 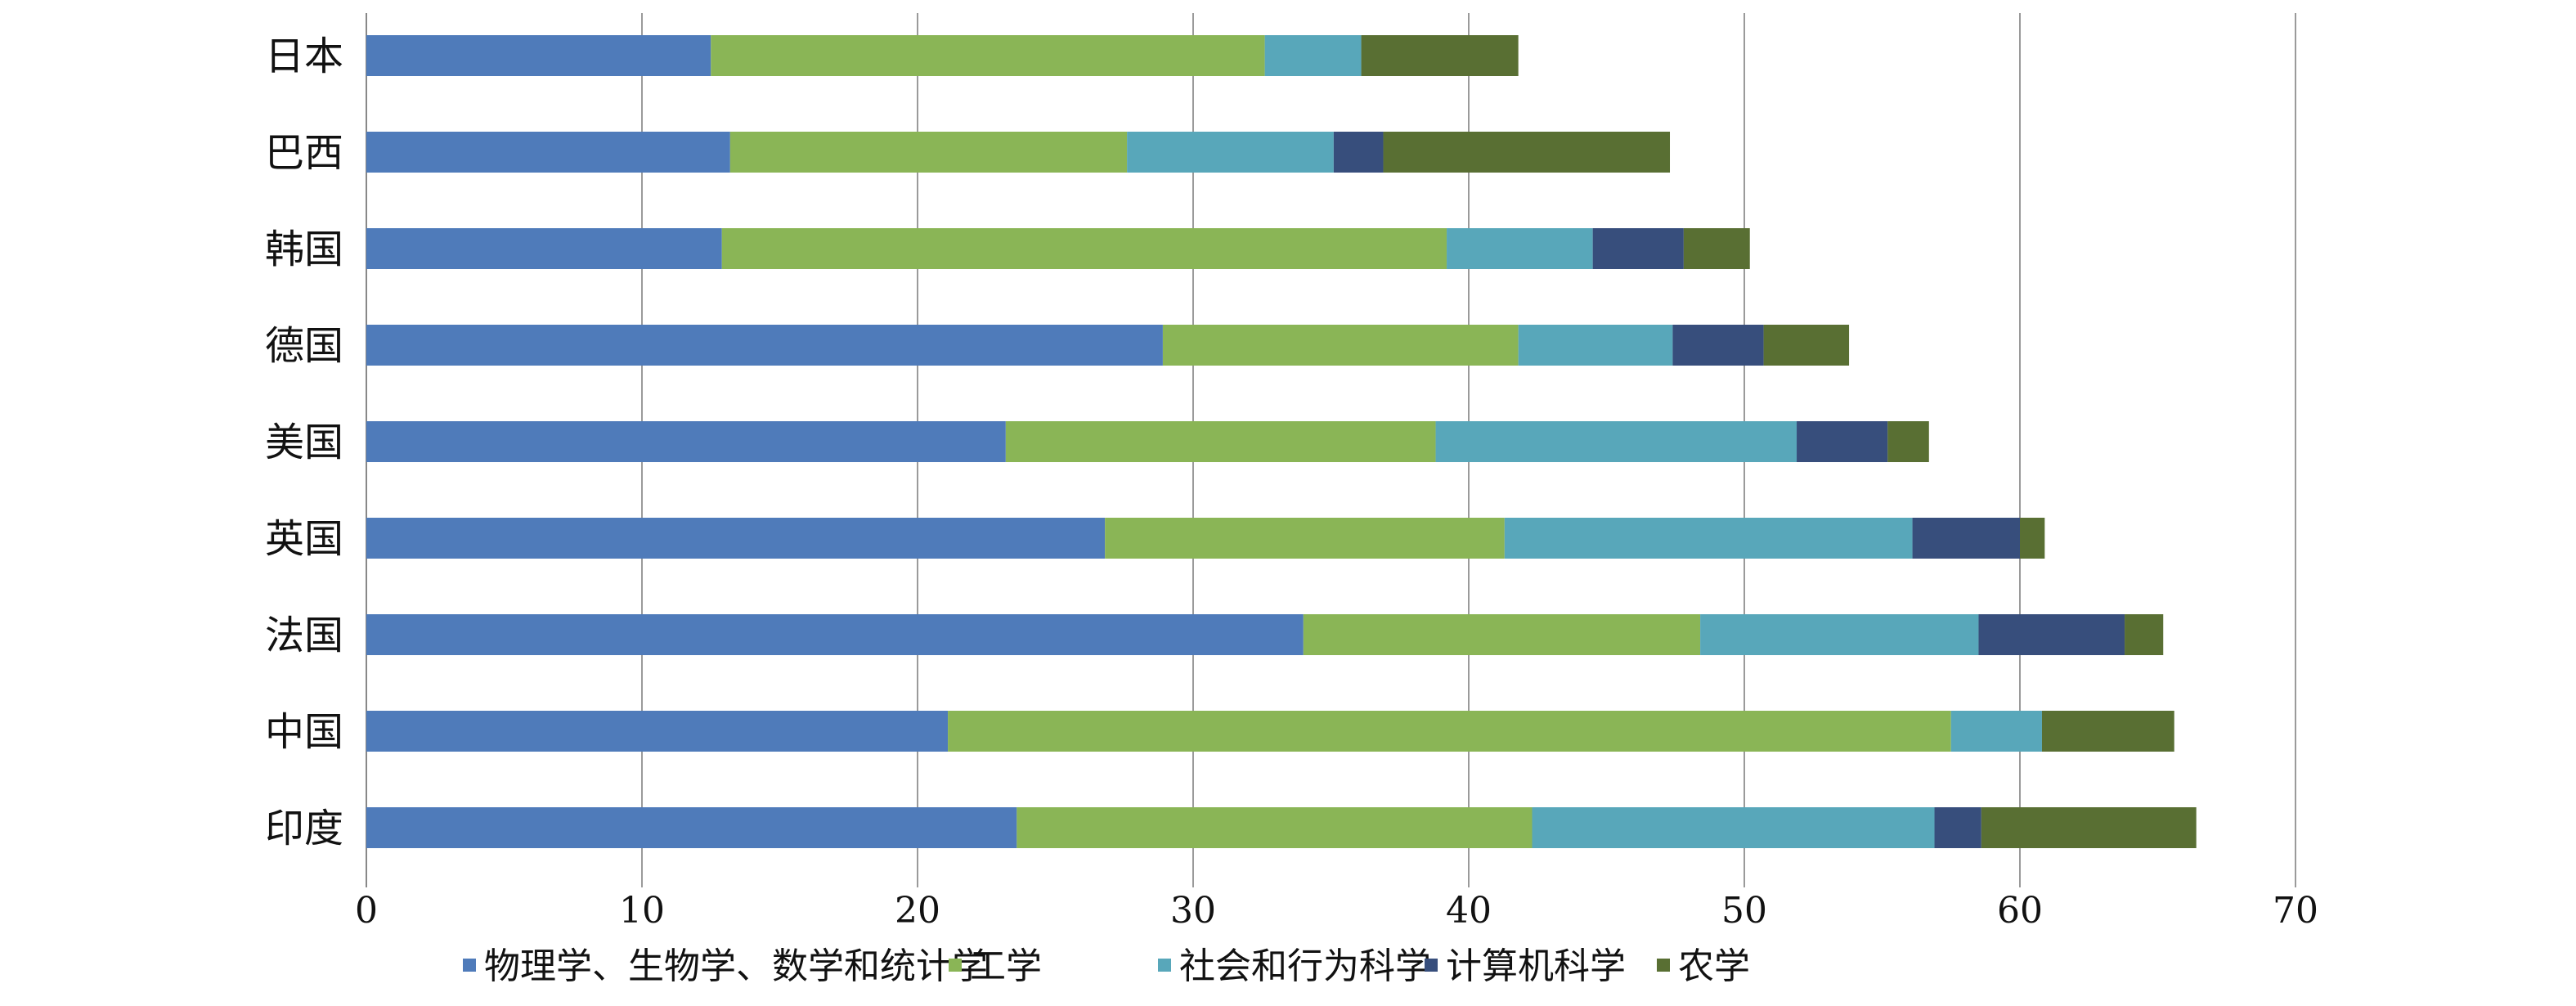 I want to click on x-tick-label: 70, so click(x=2295, y=911).